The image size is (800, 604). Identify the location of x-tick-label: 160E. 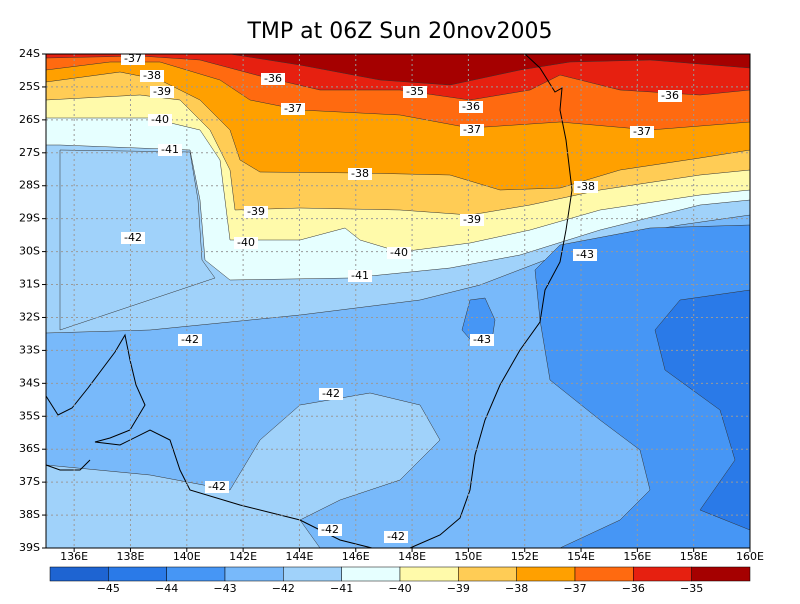
(750, 556).